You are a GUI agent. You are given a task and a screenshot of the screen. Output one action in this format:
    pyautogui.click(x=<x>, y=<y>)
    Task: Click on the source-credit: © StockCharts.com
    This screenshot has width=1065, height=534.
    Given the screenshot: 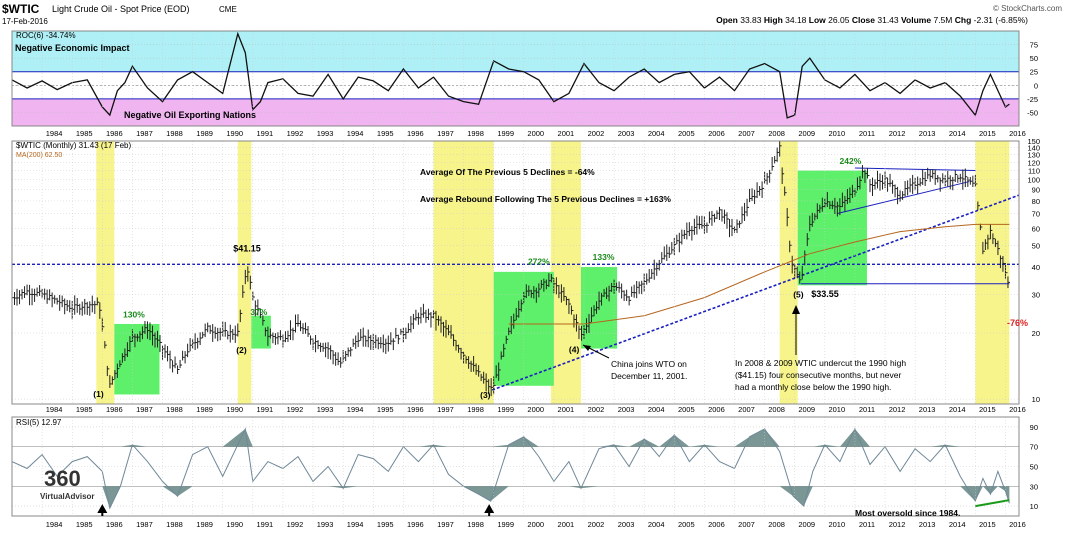 What is the action you would take?
    pyautogui.click(x=1027, y=8)
    